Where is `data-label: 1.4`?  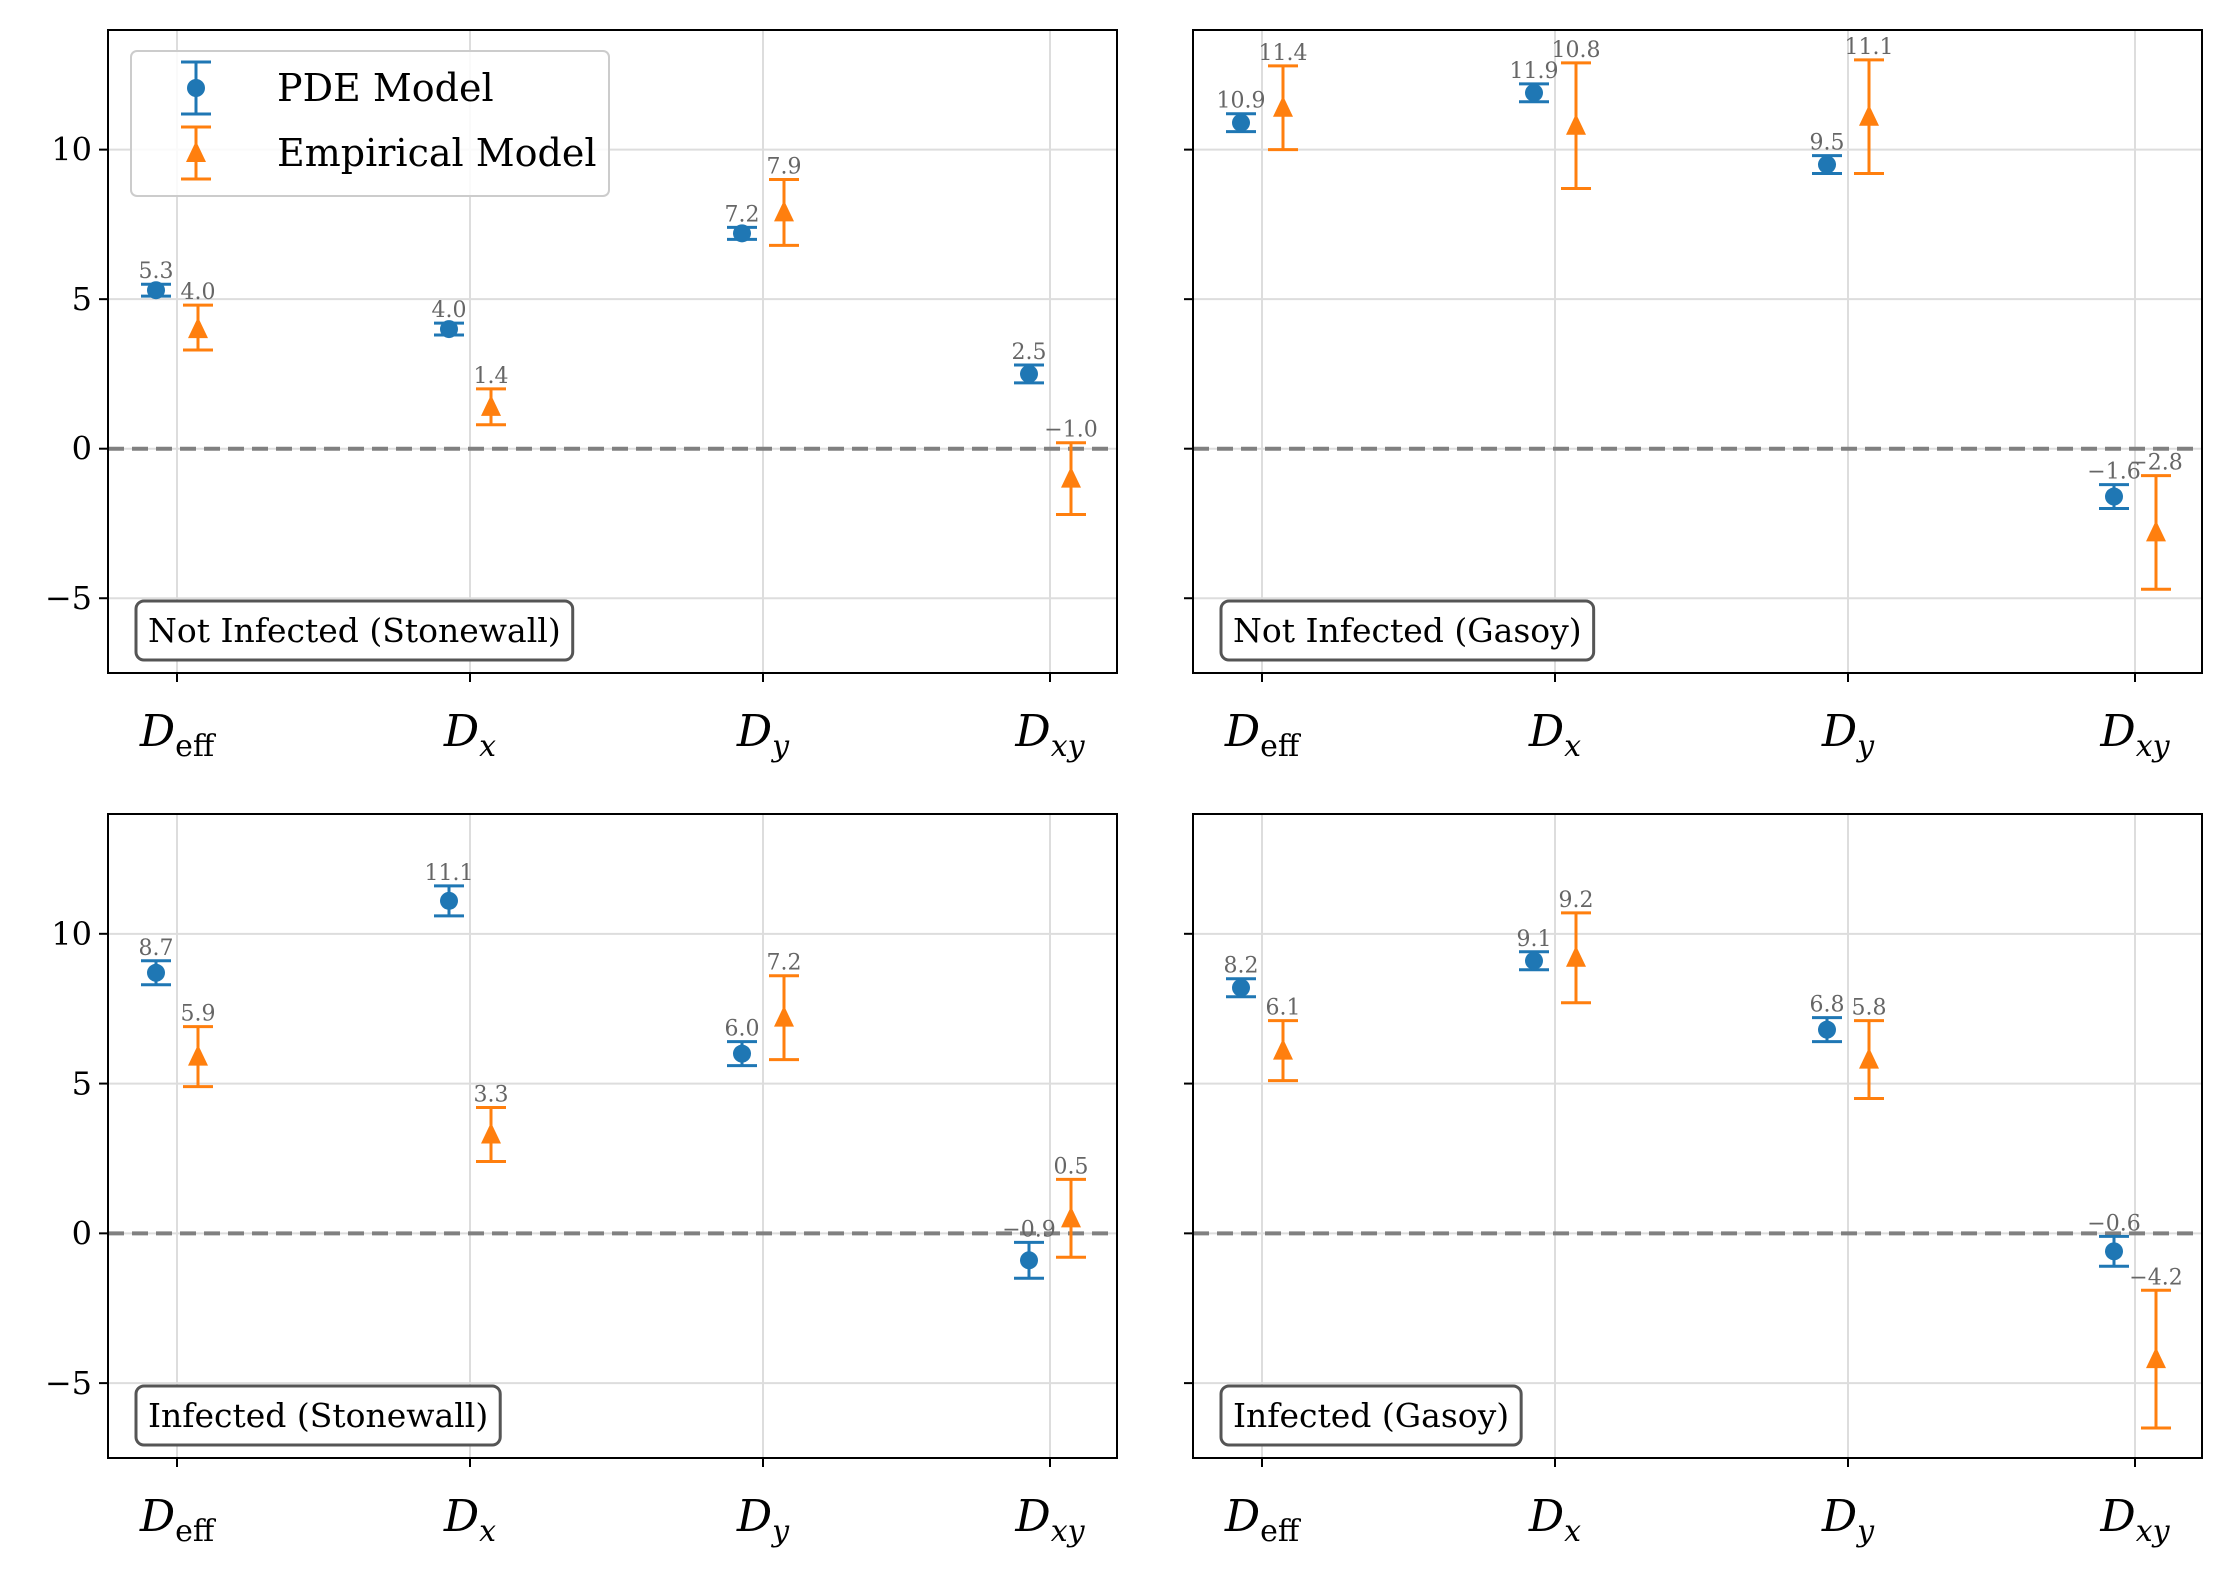 data-label: 1.4 is located at coordinates (491, 376).